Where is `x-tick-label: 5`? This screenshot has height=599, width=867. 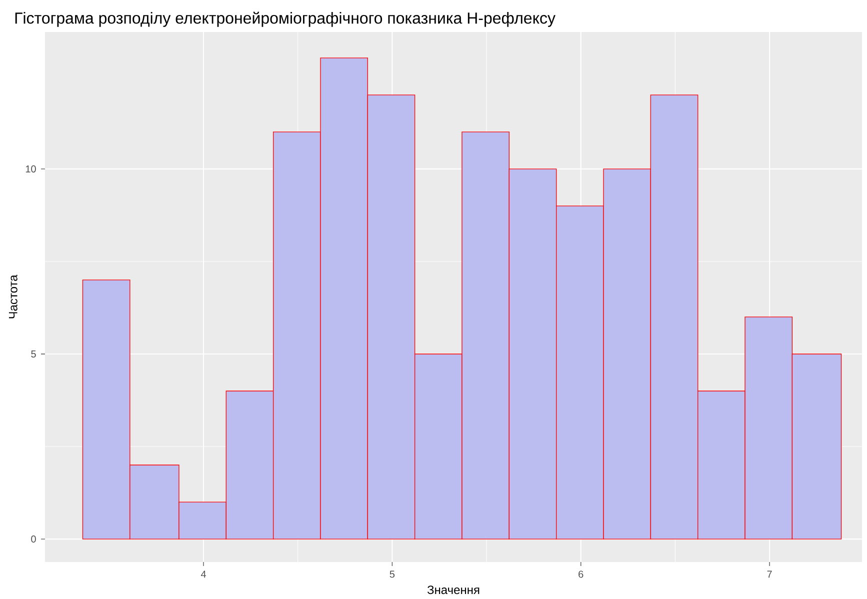 x-tick-label: 5 is located at coordinates (392, 574).